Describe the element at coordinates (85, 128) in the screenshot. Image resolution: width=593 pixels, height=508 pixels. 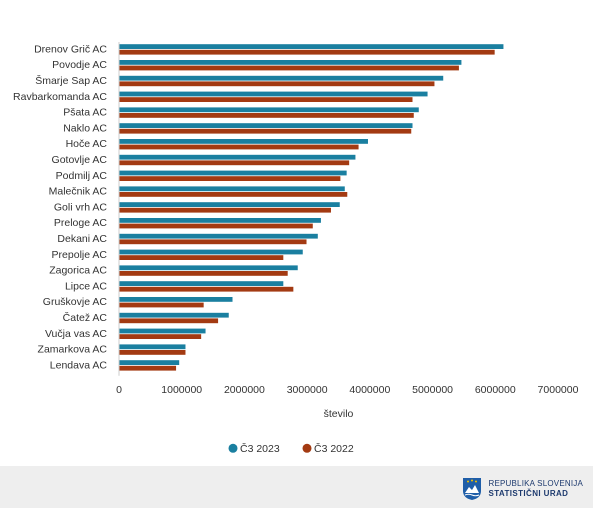
I see `category-label: Naklo AC` at that location.